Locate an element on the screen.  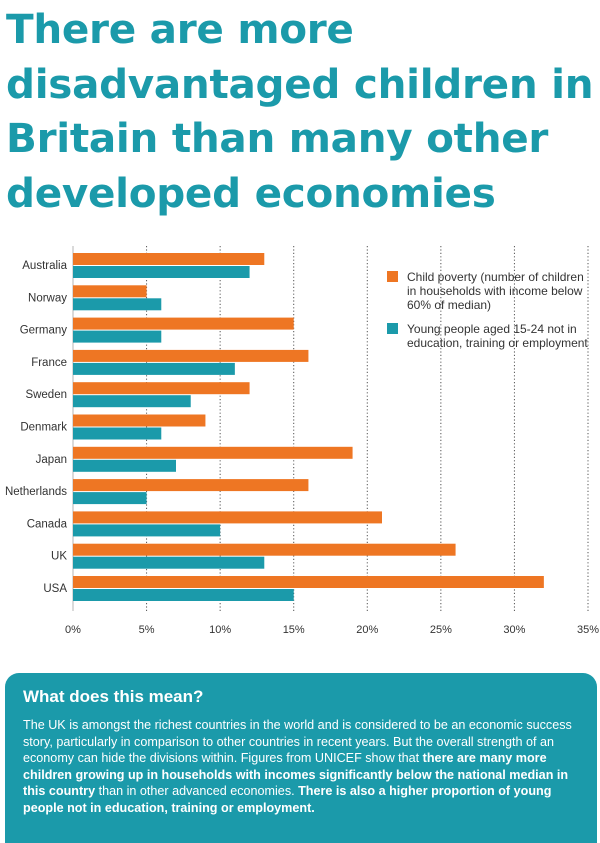
bar-child-poverty-france is located at coordinates (191, 355).